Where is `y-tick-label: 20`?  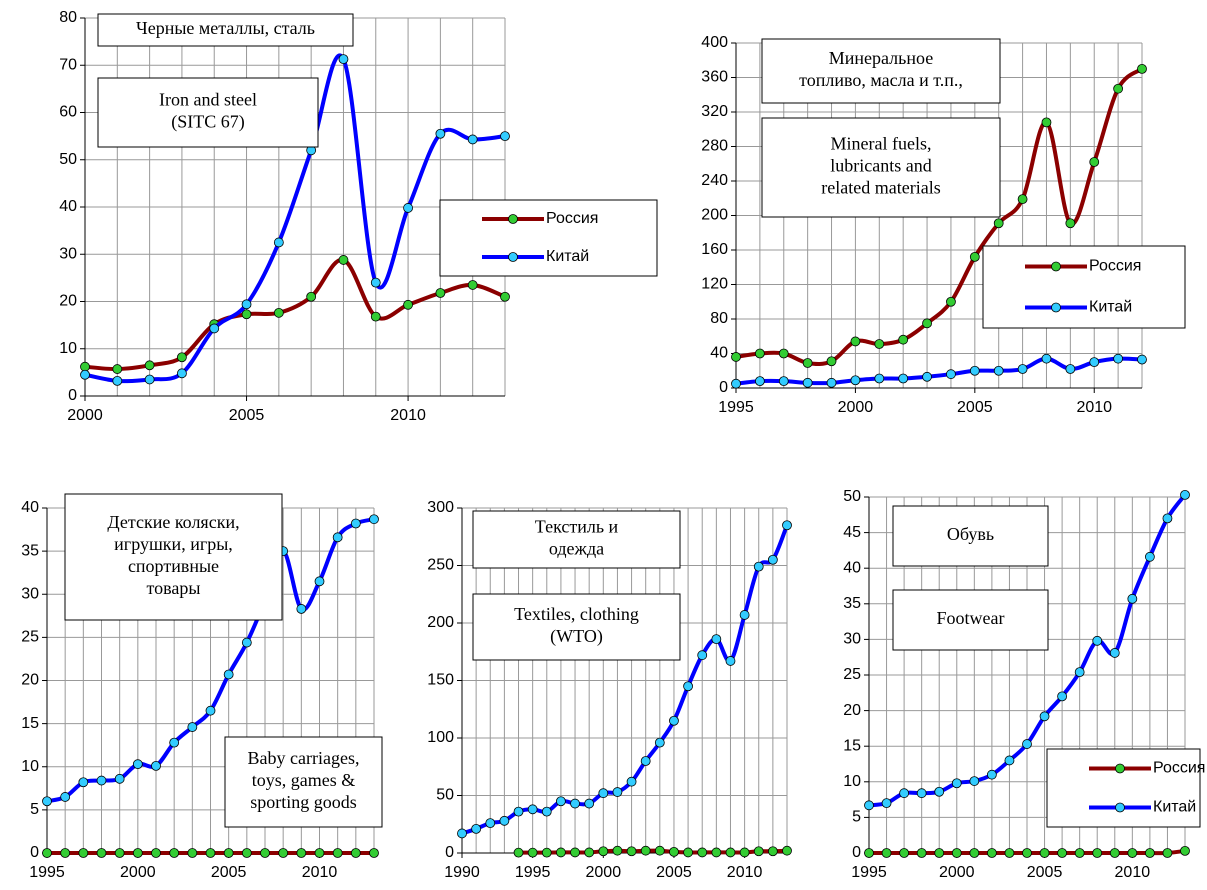
y-tick-label: 20 is located at coordinates (30, 680).